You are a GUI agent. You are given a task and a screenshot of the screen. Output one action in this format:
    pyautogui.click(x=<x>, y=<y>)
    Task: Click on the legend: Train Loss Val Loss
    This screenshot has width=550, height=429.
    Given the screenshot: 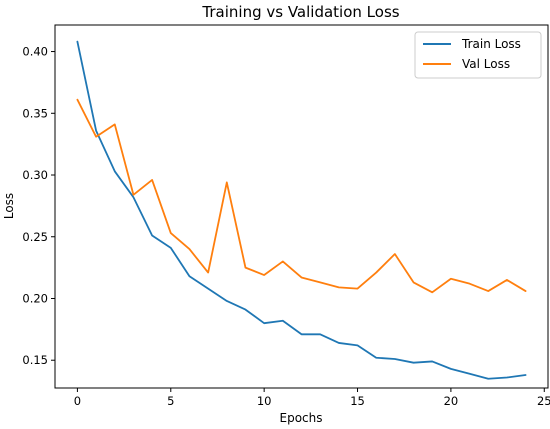 What is the action you would take?
    pyautogui.click(x=478, y=55)
    